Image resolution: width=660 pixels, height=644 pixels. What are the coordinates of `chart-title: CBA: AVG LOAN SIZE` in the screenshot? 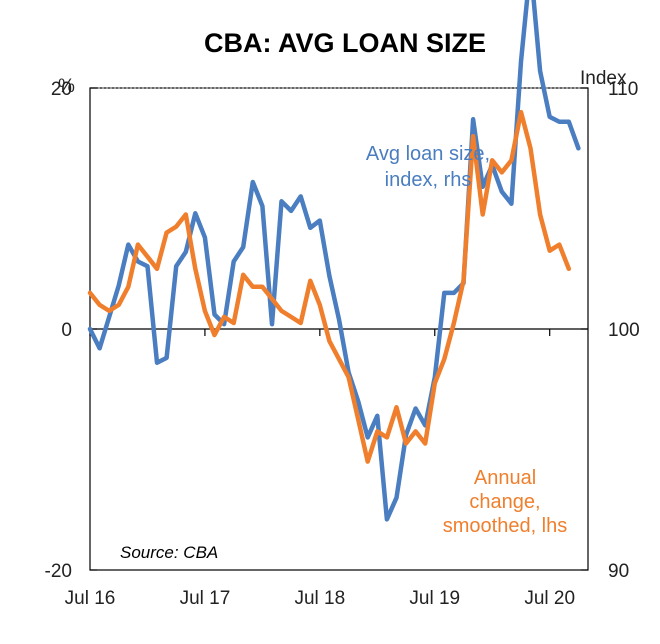 It's located at (345, 43).